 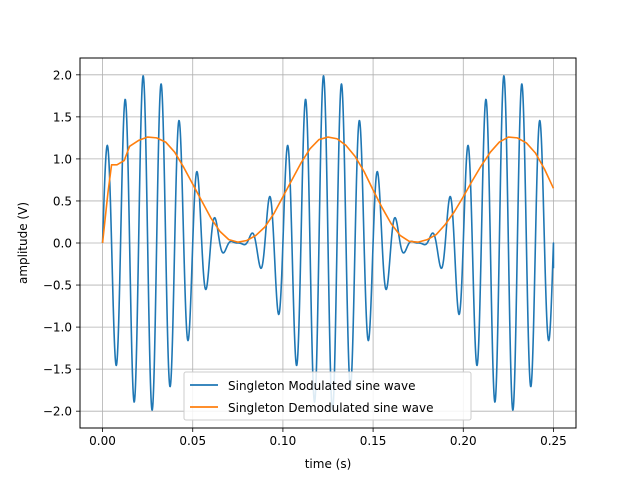 What do you see at coordinates (57, 328) in the screenshot?
I see `y-tick-label: −1.0` at bounding box center [57, 328].